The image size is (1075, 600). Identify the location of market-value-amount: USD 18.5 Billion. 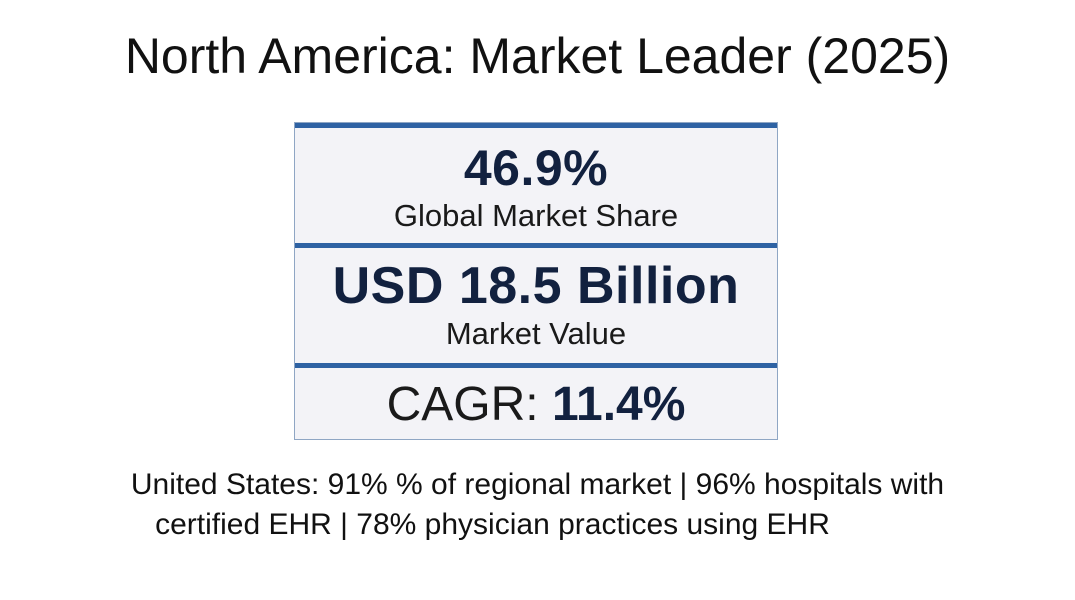
(536, 286).